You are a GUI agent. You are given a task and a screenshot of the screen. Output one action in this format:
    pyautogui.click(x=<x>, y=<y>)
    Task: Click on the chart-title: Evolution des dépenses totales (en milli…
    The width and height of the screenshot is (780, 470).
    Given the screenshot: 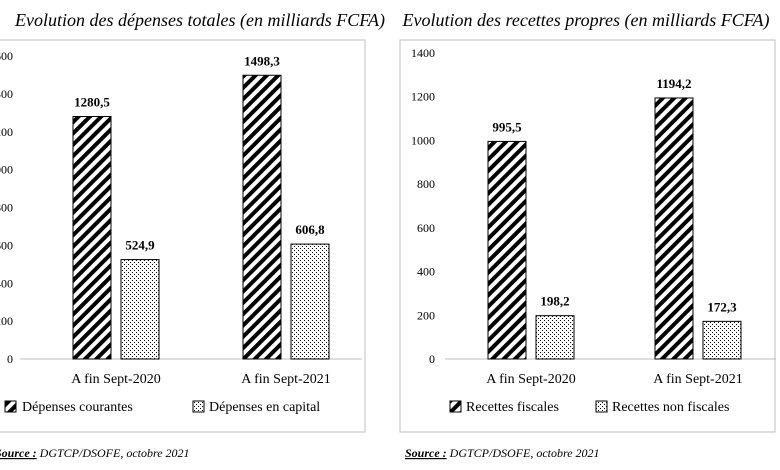 What is the action you would take?
    pyautogui.click(x=199, y=20)
    